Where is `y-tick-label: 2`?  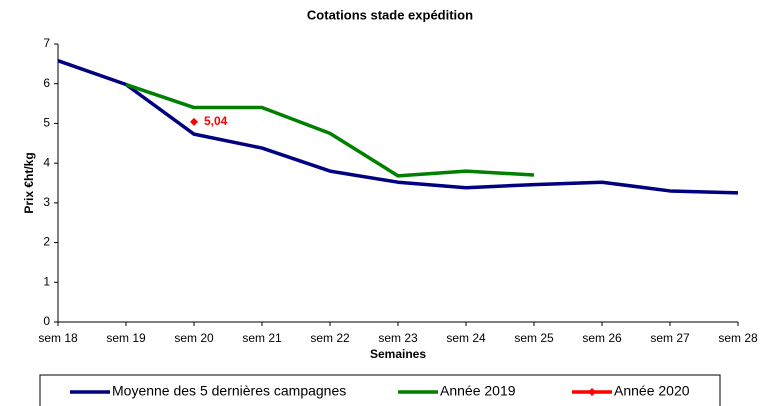 y-tick-label: 2 is located at coordinates (46, 242).